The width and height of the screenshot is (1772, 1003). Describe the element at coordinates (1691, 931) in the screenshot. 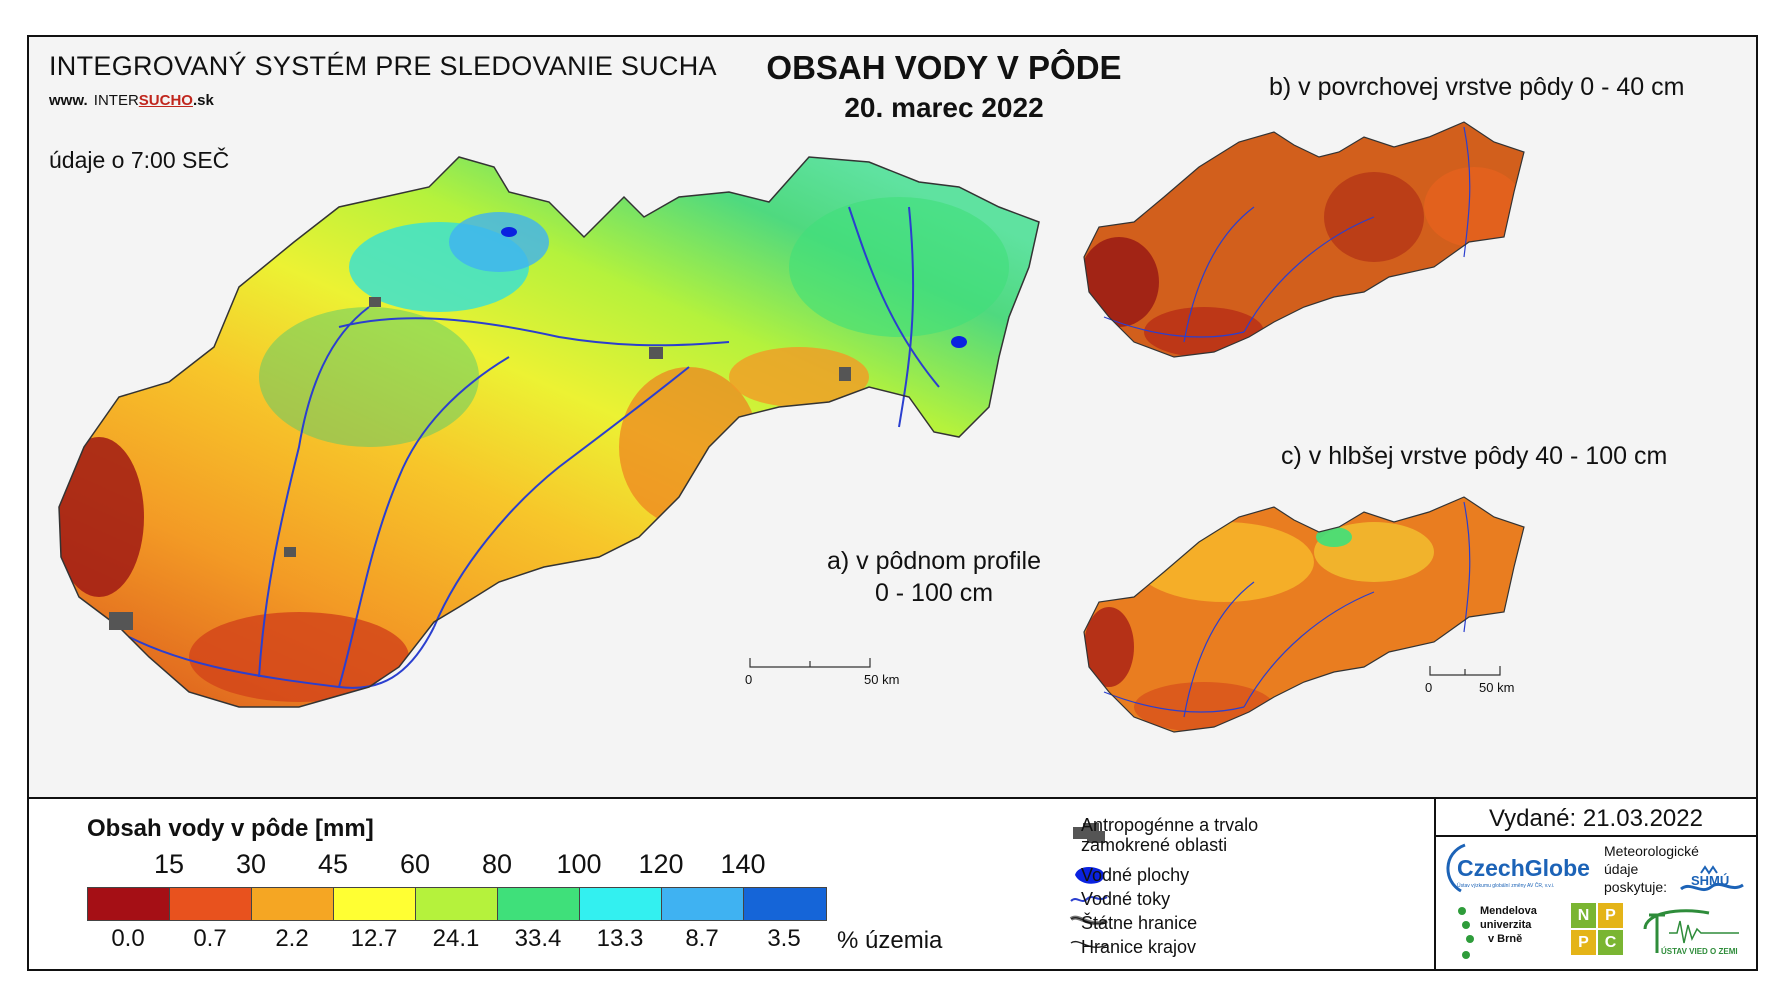

I see `seismograph-icon` at that location.